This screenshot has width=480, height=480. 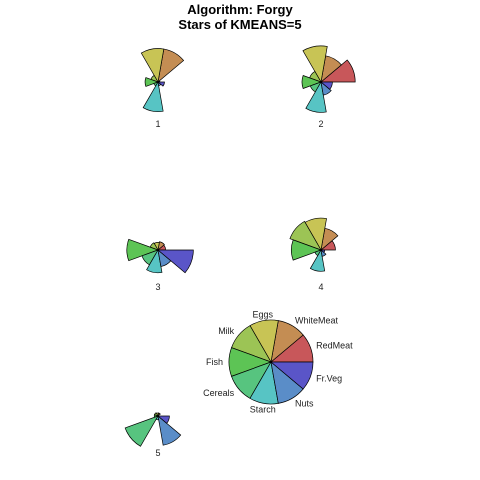 What do you see at coordinates (292, 375) in the screenshot?
I see `key-segment-frveg` at bounding box center [292, 375].